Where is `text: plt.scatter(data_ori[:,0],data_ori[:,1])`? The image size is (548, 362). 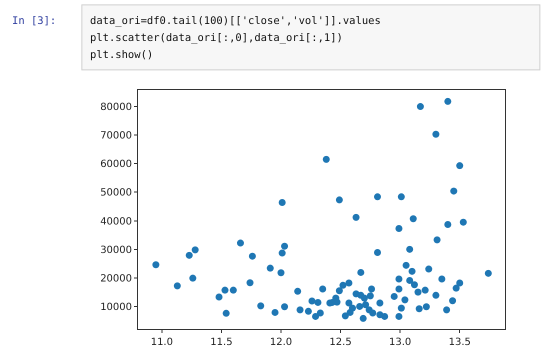 text: plt.scatter(data_ori[:,0],data_ori[:,1]) is located at coordinates (216, 38).